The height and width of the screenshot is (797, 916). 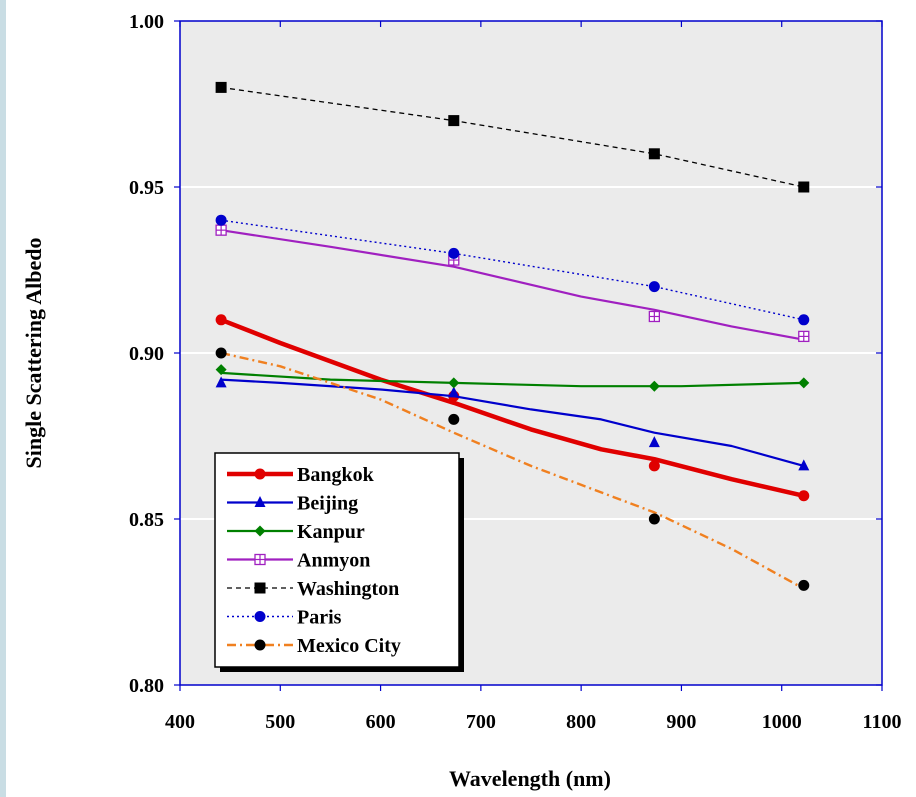 What do you see at coordinates (481, 722) in the screenshot?
I see `x-tick-label: 700` at bounding box center [481, 722].